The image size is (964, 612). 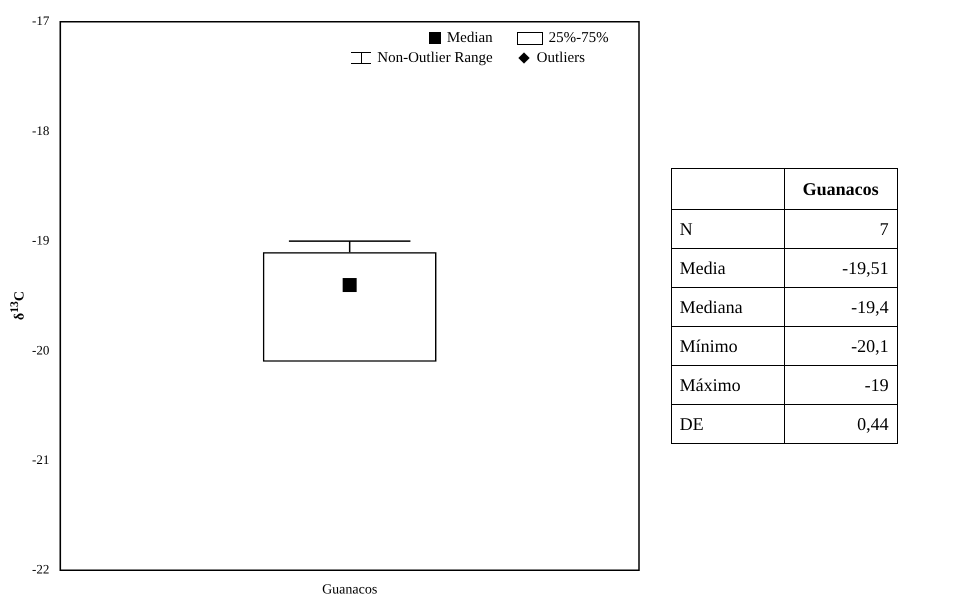 I want to click on y-tick-label: -18, so click(x=40, y=130).